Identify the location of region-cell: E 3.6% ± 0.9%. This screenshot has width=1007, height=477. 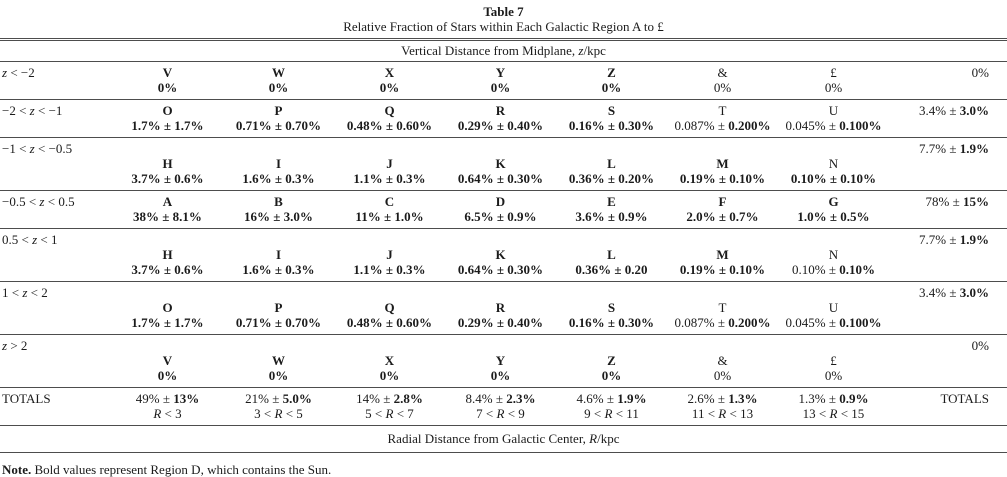
(611, 209).